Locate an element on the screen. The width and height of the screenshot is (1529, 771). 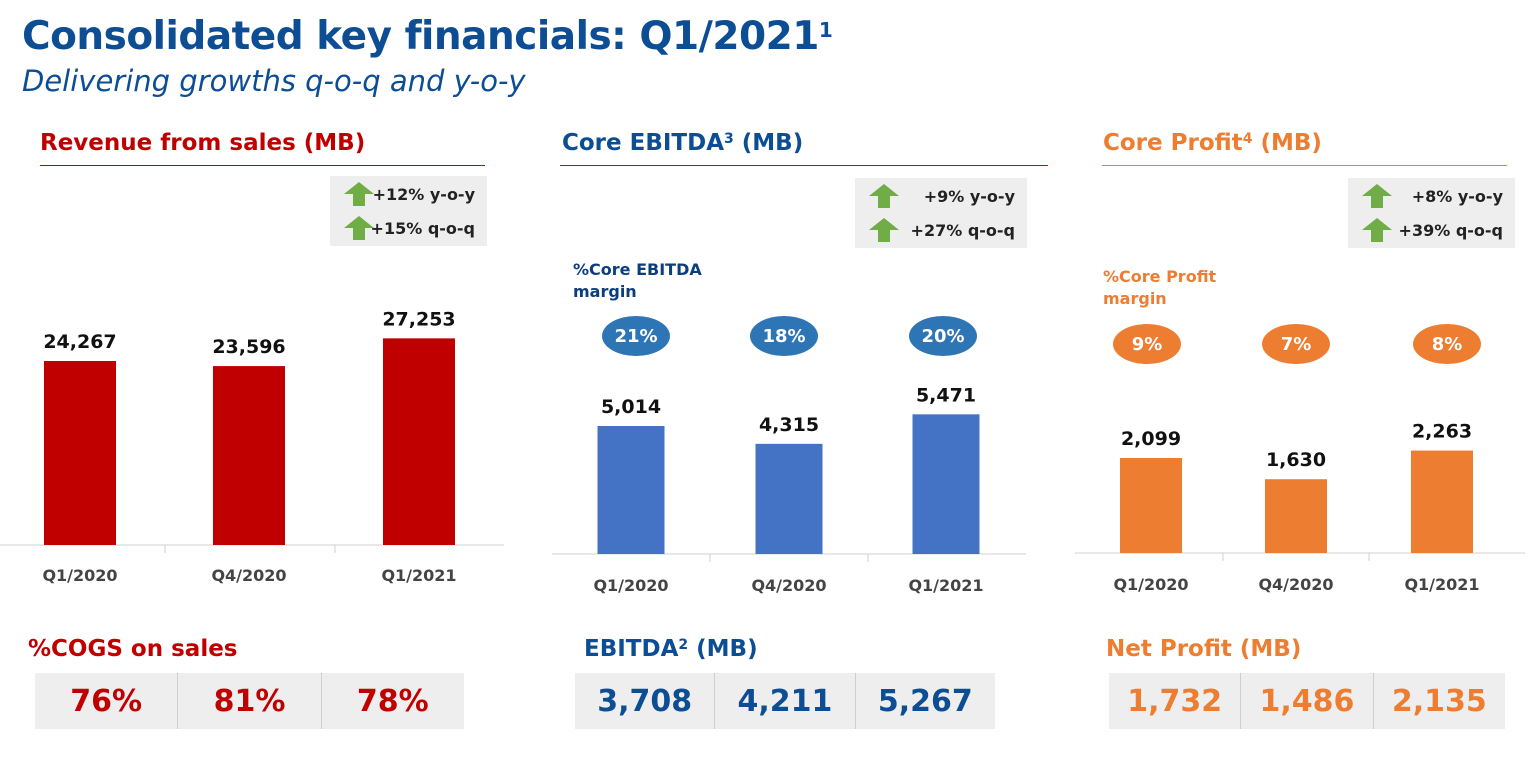
core-profit-margin-label: %Core Profit margin is located at coordinates (1160, 287).